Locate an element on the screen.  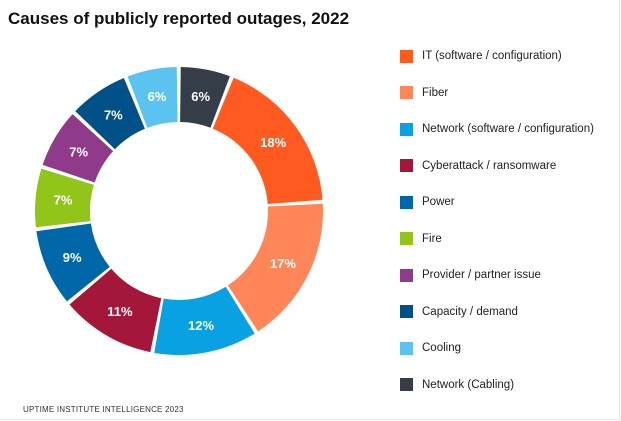
legend-label: Cyberattack / ransomware is located at coordinates (489, 165).